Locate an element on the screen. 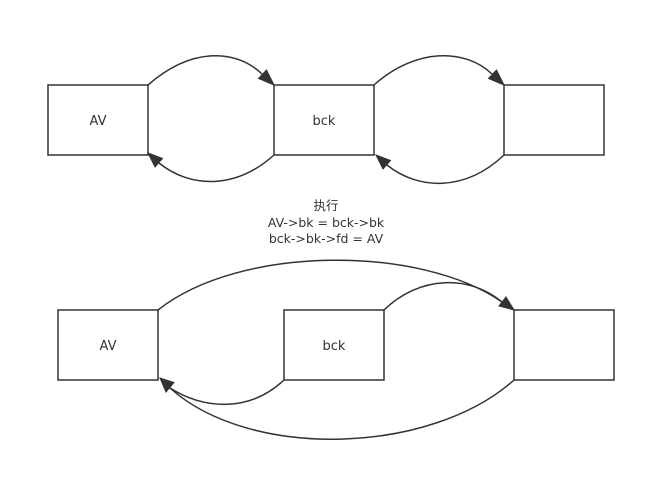 This screenshot has height=500, width=646. after-node-bck is located at coordinates (334, 345).